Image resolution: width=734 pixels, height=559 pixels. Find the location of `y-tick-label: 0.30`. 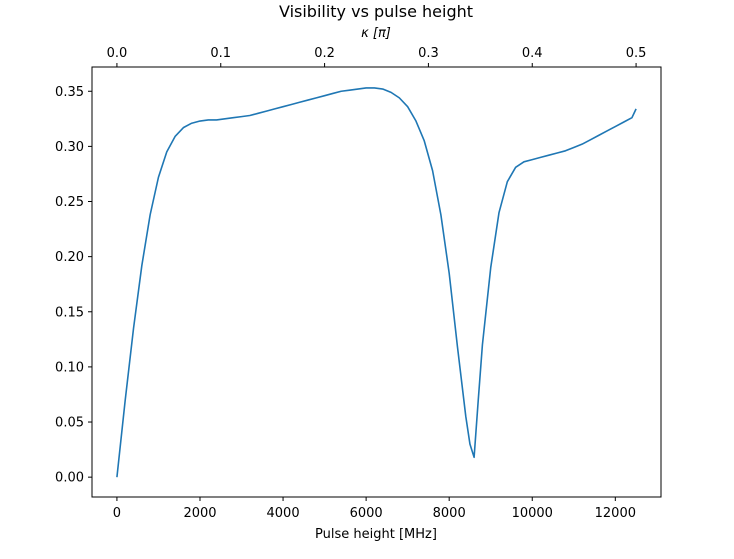

y-tick-label: 0.30 is located at coordinates (69, 147).